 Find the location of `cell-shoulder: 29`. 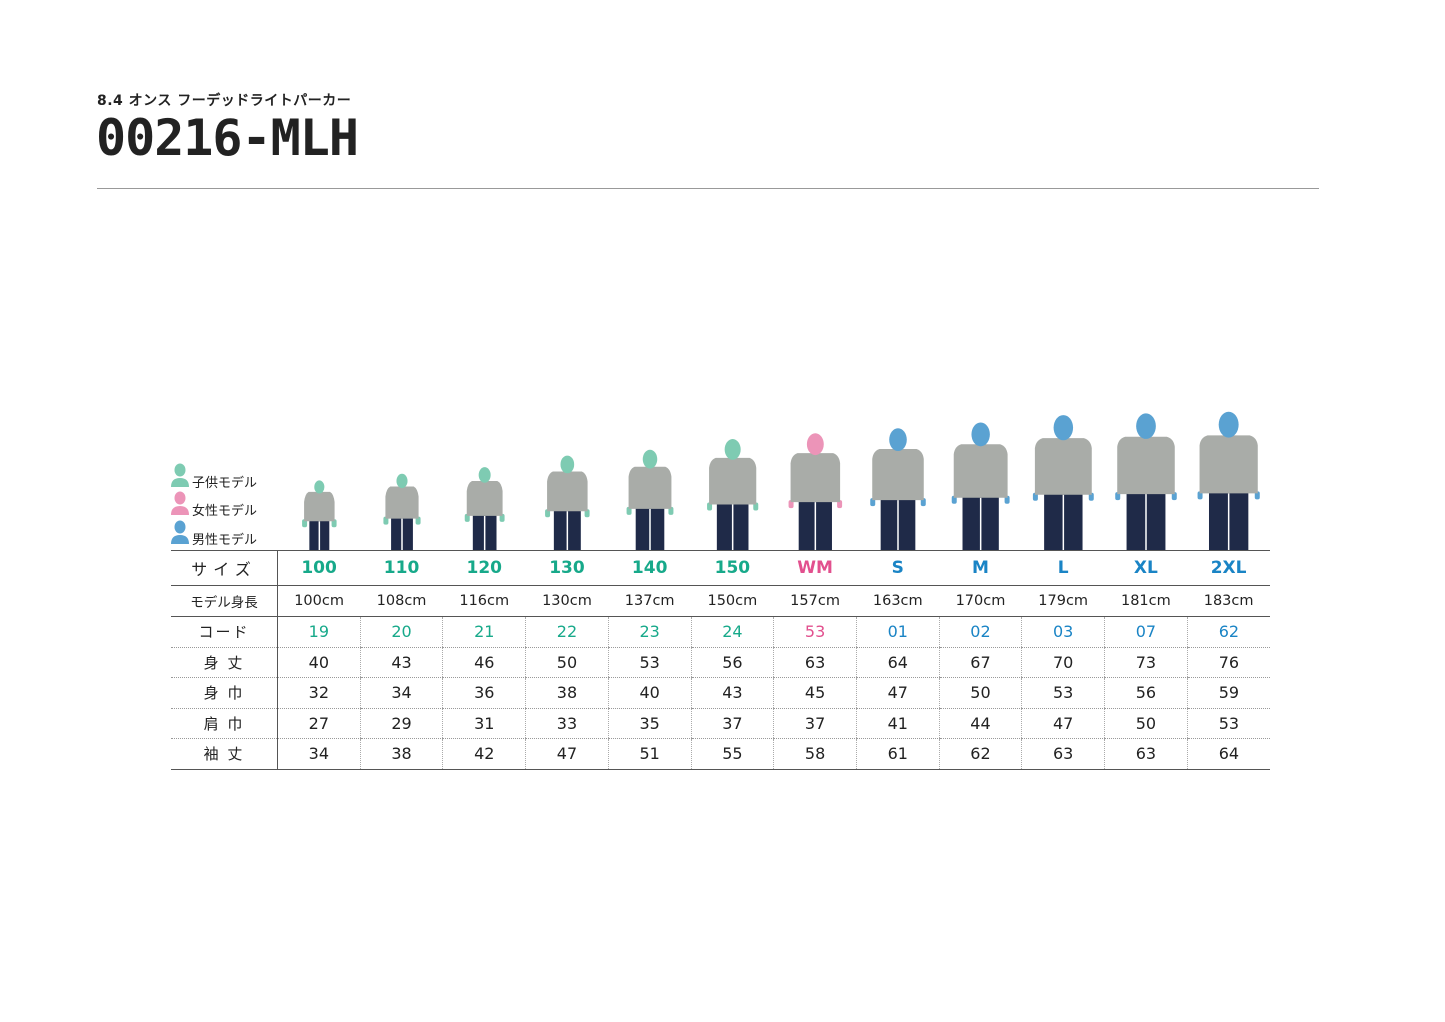

cell-shoulder: 29 is located at coordinates (401, 723).